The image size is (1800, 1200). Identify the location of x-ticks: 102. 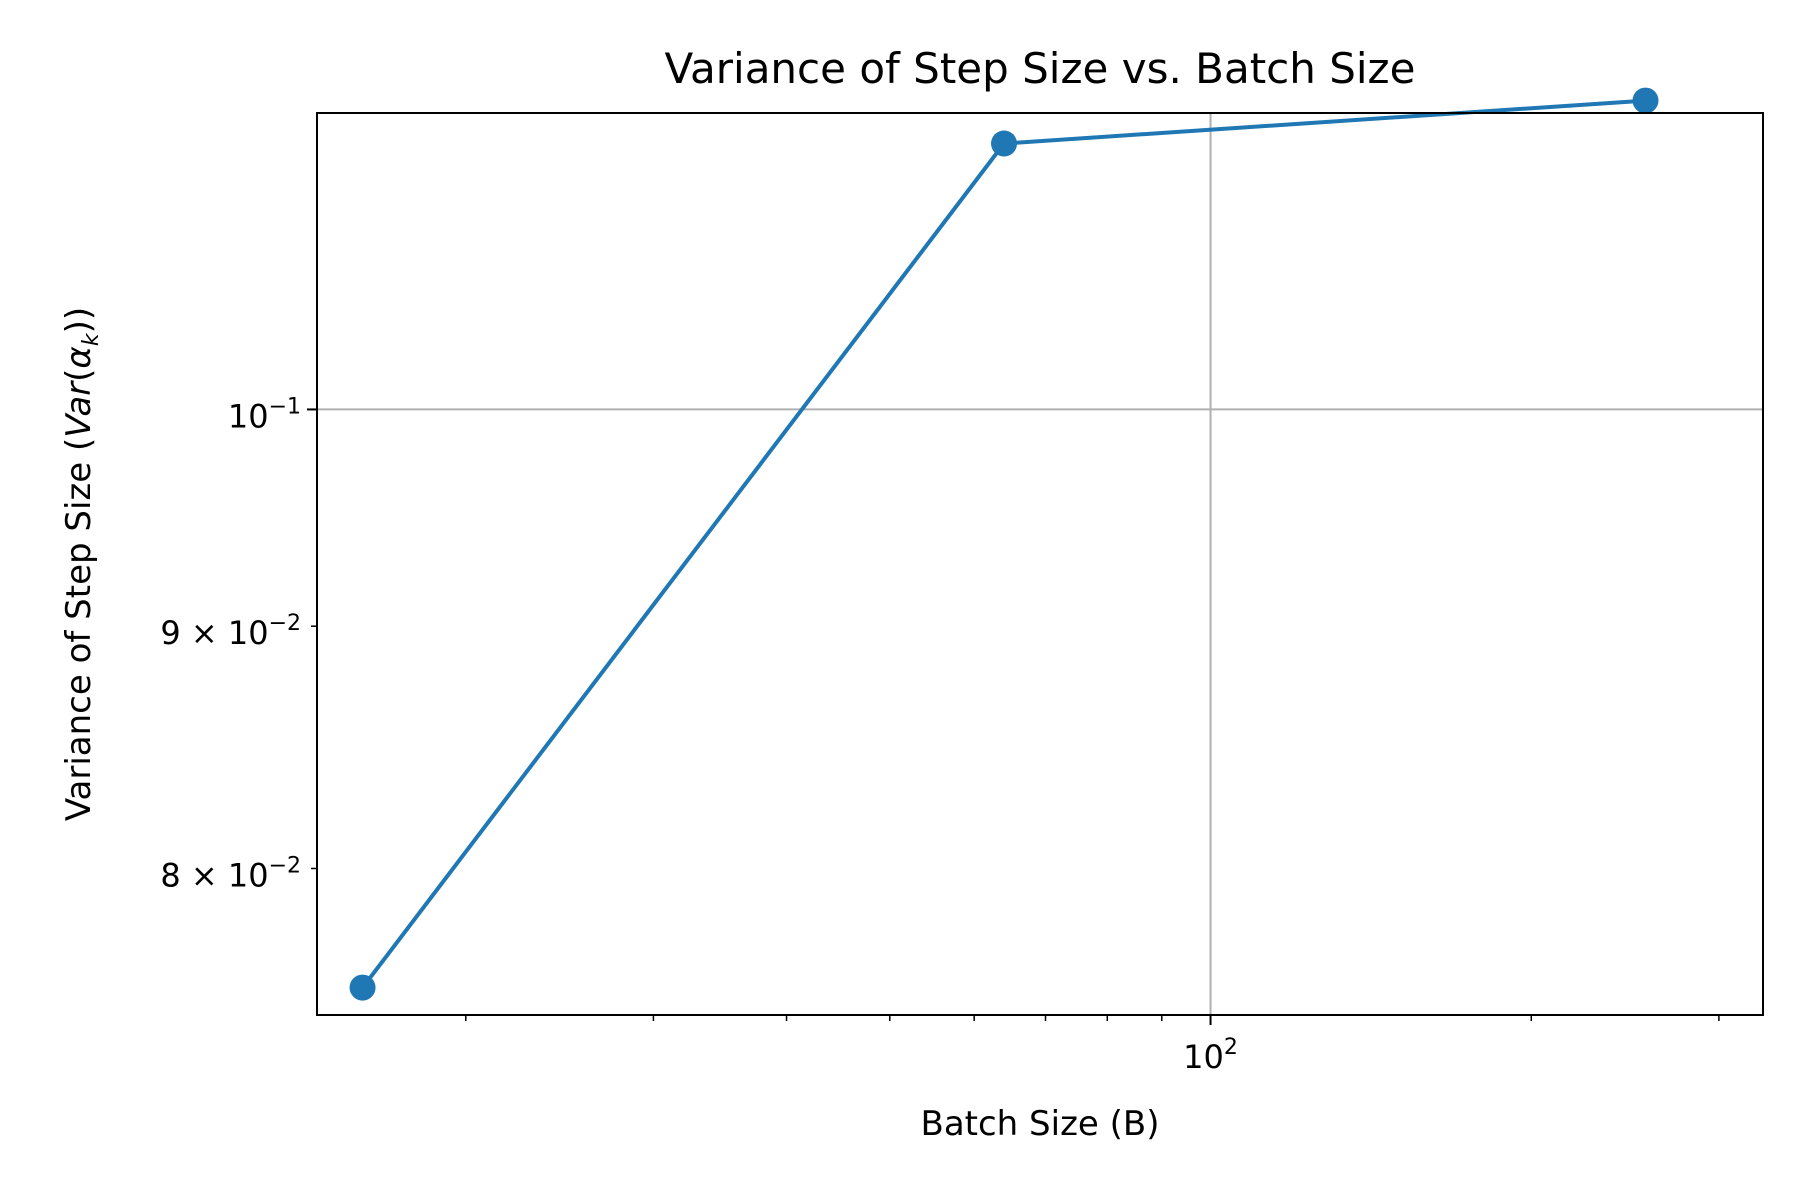
(1092, 1045).